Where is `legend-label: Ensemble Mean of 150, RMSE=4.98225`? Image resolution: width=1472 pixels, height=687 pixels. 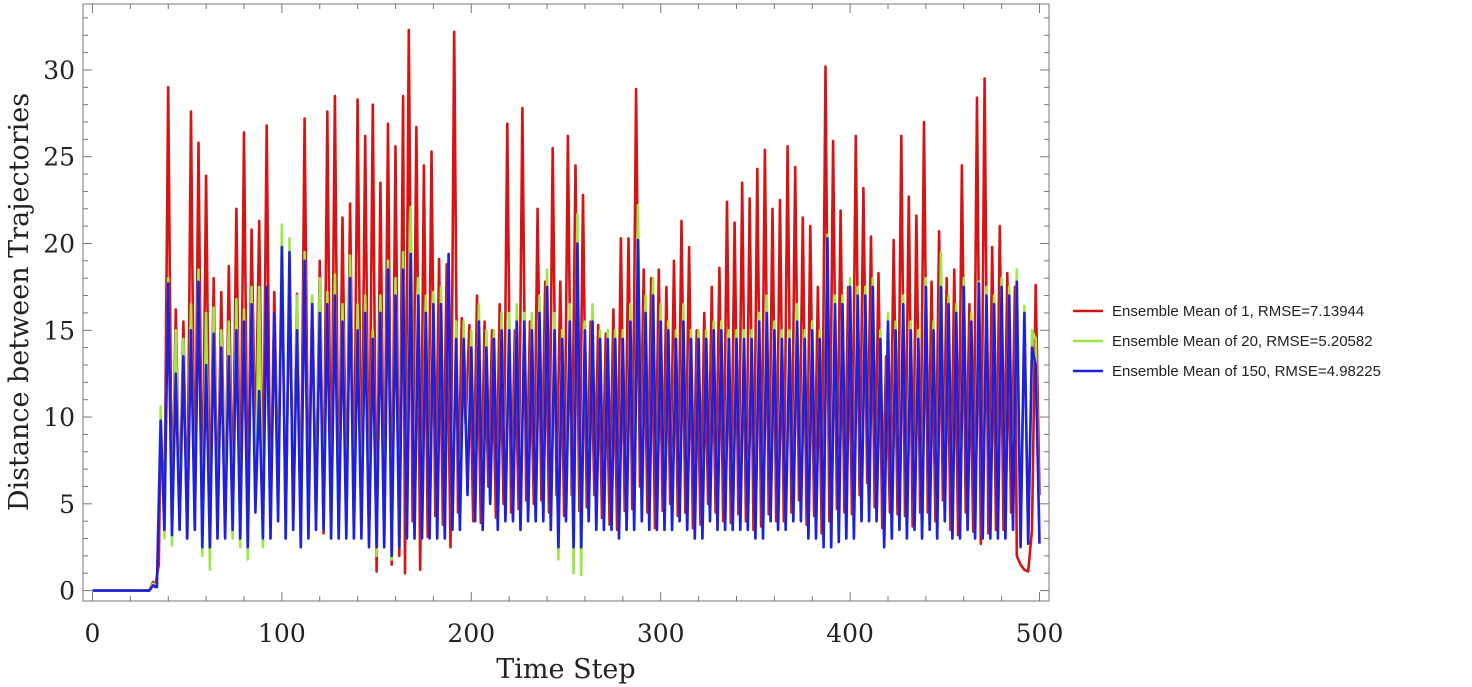
legend-label: Ensemble Mean of 150, RMSE=4.98225 is located at coordinates (1246, 371).